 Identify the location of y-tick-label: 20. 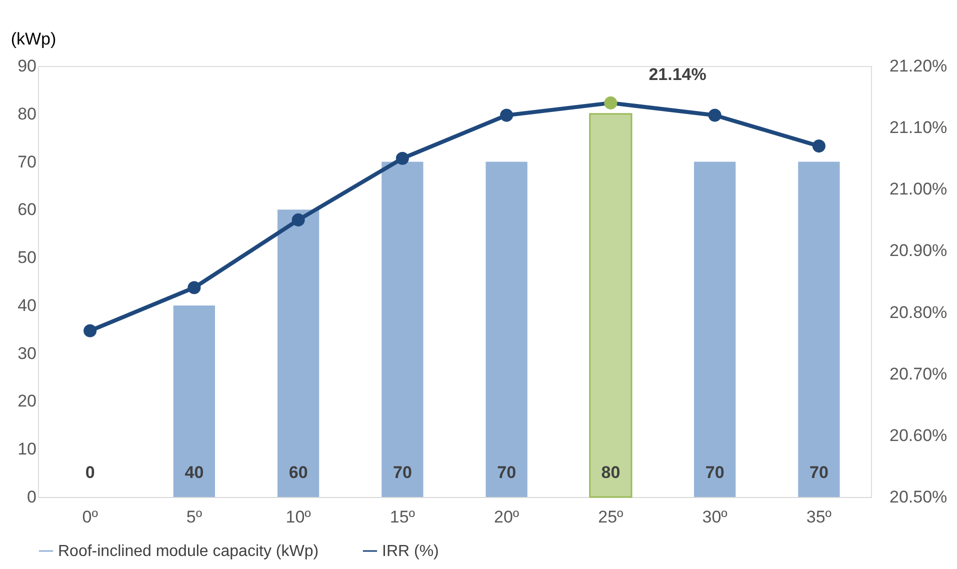
(27, 401).